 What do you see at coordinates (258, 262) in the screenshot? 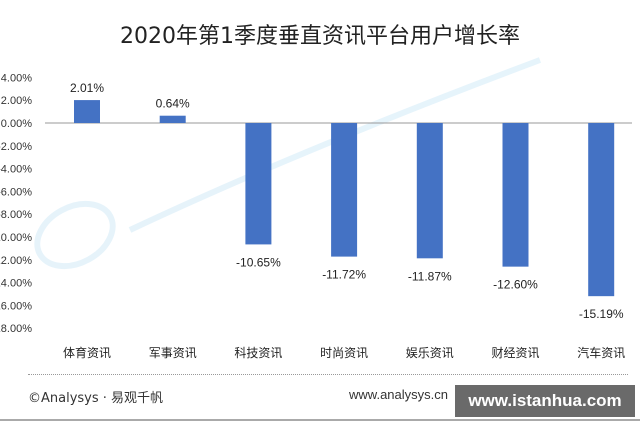
I see `data-label: -10.65%` at bounding box center [258, 262].